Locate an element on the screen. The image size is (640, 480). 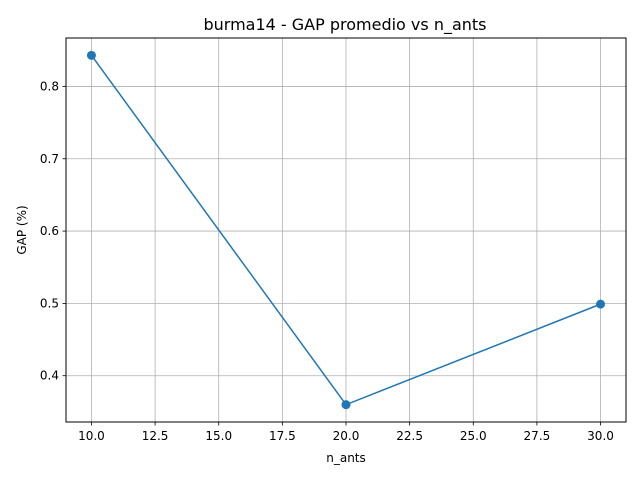
x-axis-label: n_ants is located at coordinates (346, 458).